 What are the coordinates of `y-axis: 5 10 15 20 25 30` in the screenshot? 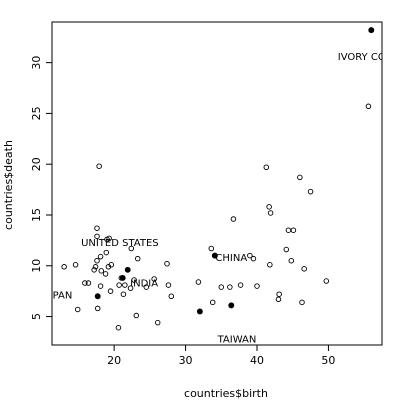 It's located at (41, 188).